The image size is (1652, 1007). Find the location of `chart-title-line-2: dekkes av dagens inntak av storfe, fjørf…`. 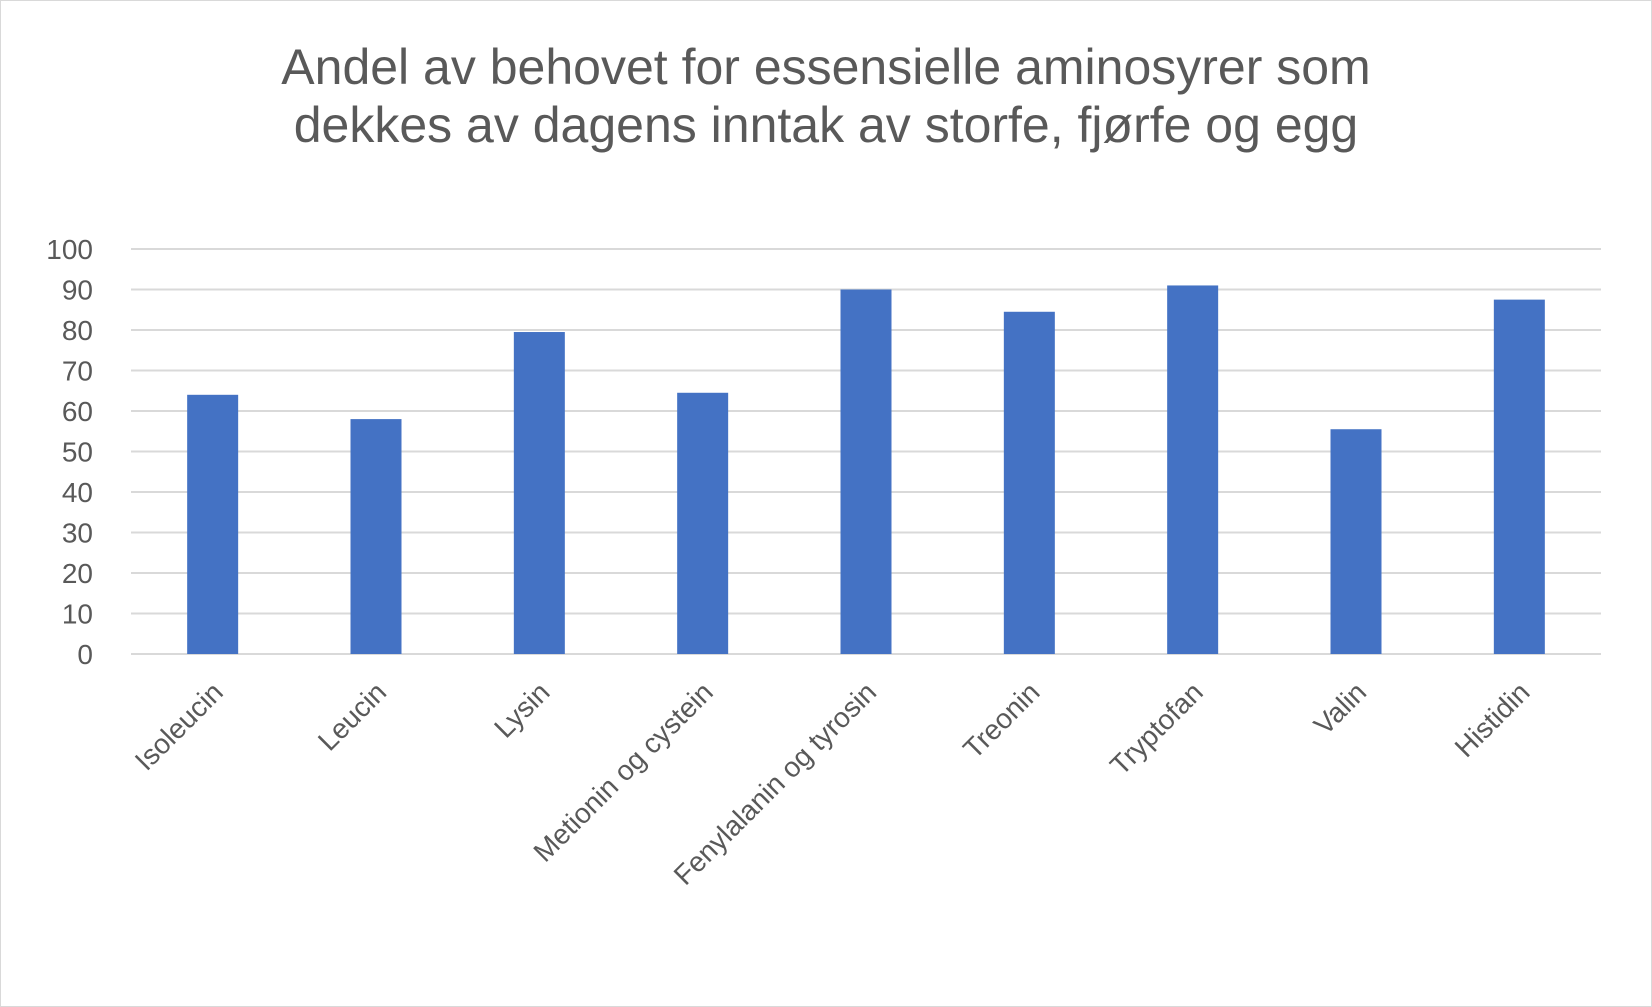

chart-title-line-2: dekkes av dagens inntak av storfe, fjørf… is located at coordinates (826, 125).